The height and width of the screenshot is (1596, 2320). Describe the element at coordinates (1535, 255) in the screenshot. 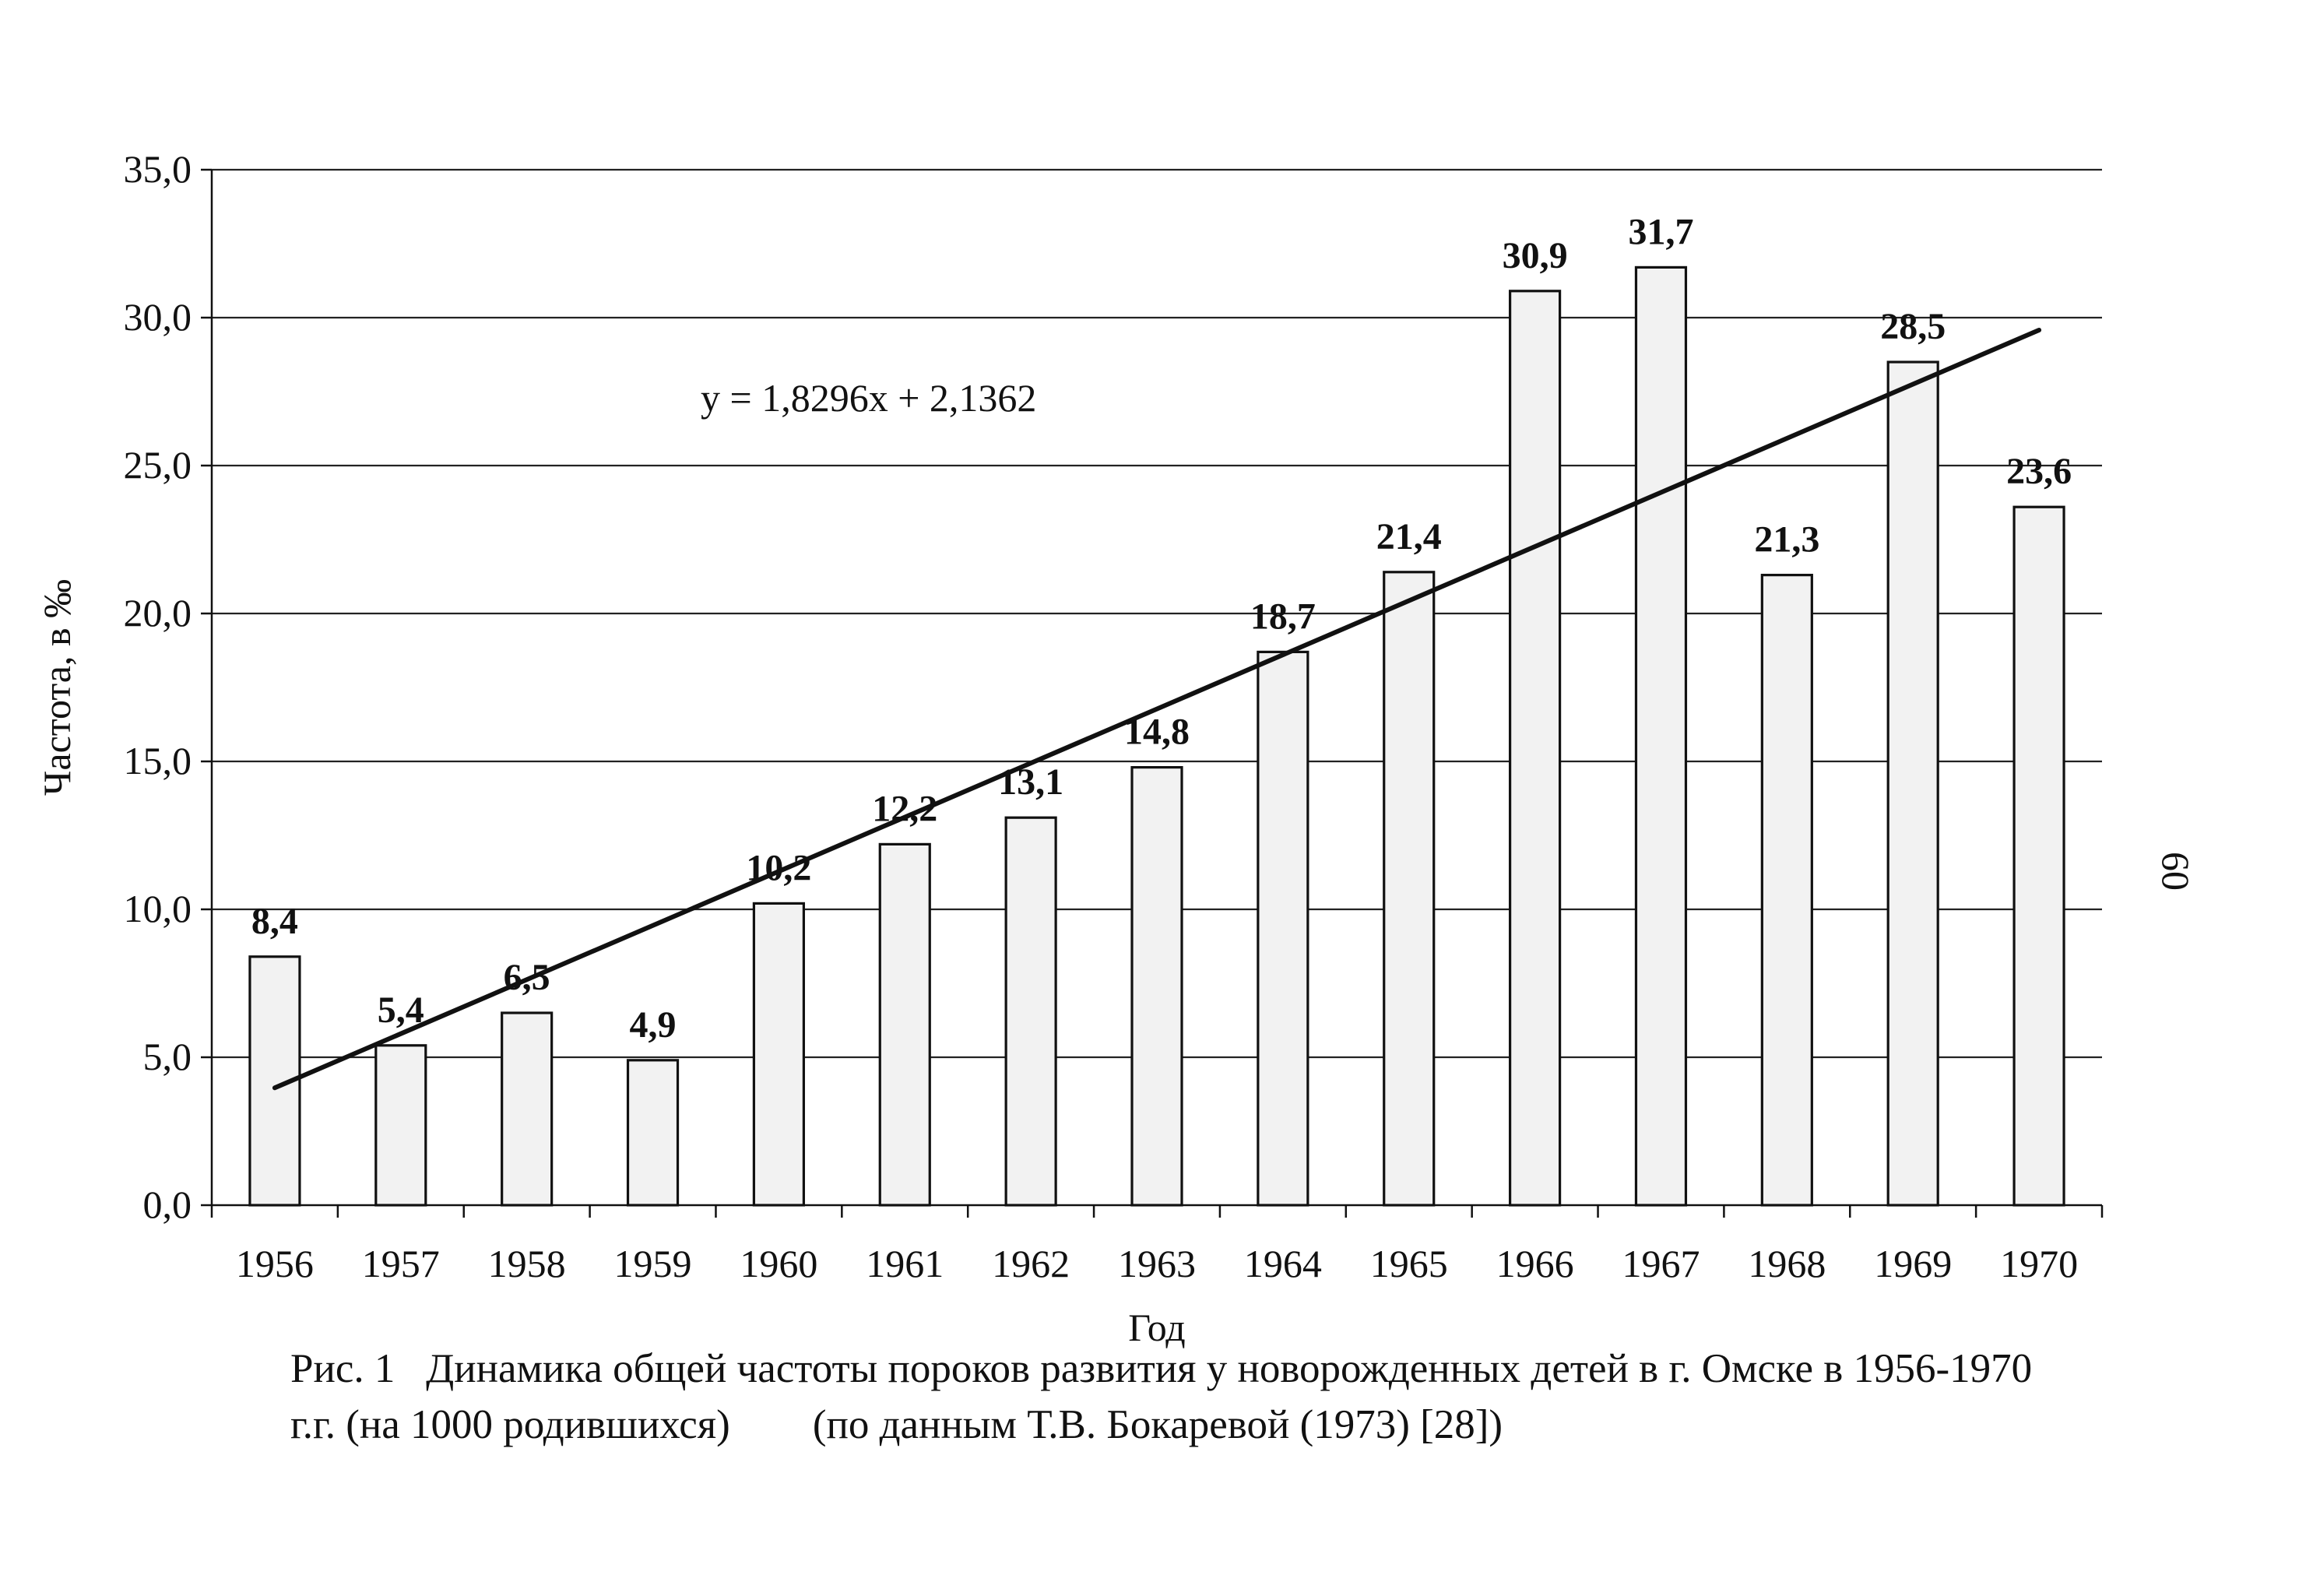

I see `data-label: 30,9` at that location.